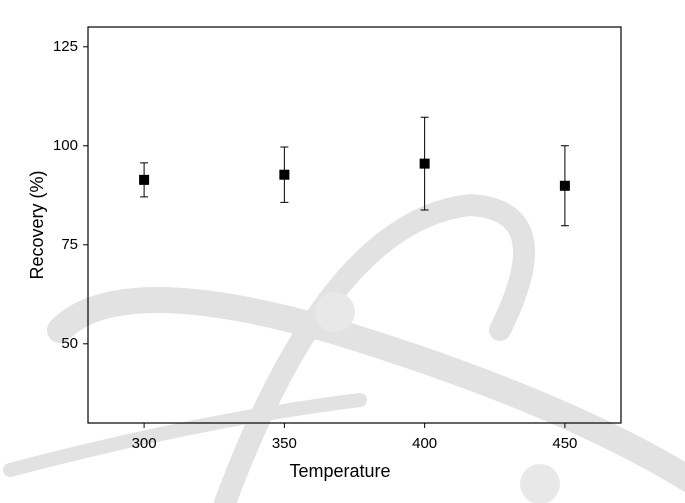 The image size is (685, 503). I want to click on x-tick-label: 450, so click(564, 443).